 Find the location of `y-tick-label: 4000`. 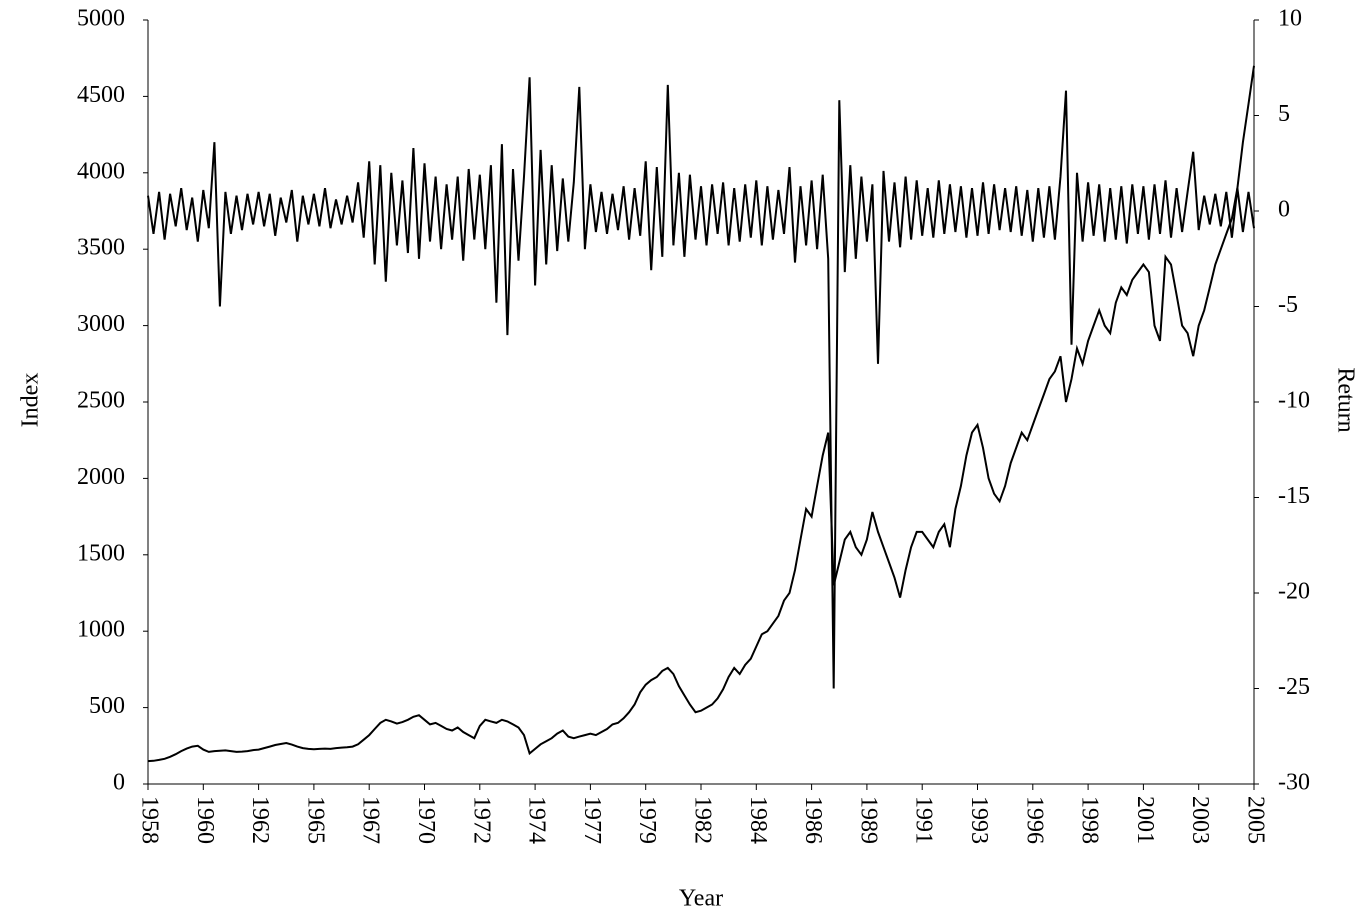

y-tick-label: 4000 is located at coordinates (101, 171).